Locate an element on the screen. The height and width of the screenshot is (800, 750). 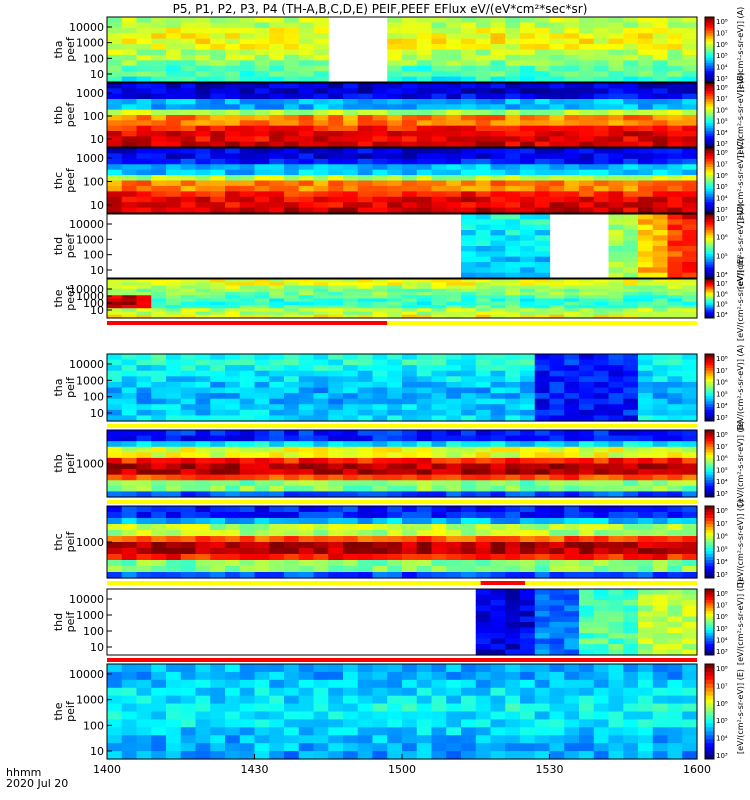
y-axis-label-product: peef is located at coordinates (70, 246).